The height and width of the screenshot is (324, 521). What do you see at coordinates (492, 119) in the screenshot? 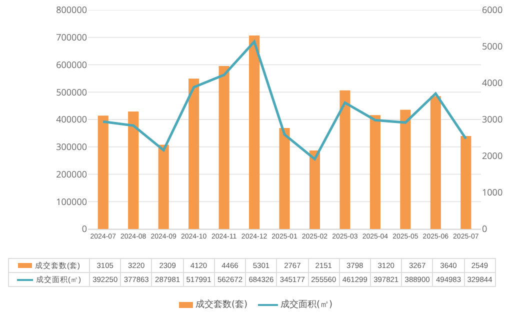
I see `y2-tick-label: 3000` at bounding box center [492, 119].